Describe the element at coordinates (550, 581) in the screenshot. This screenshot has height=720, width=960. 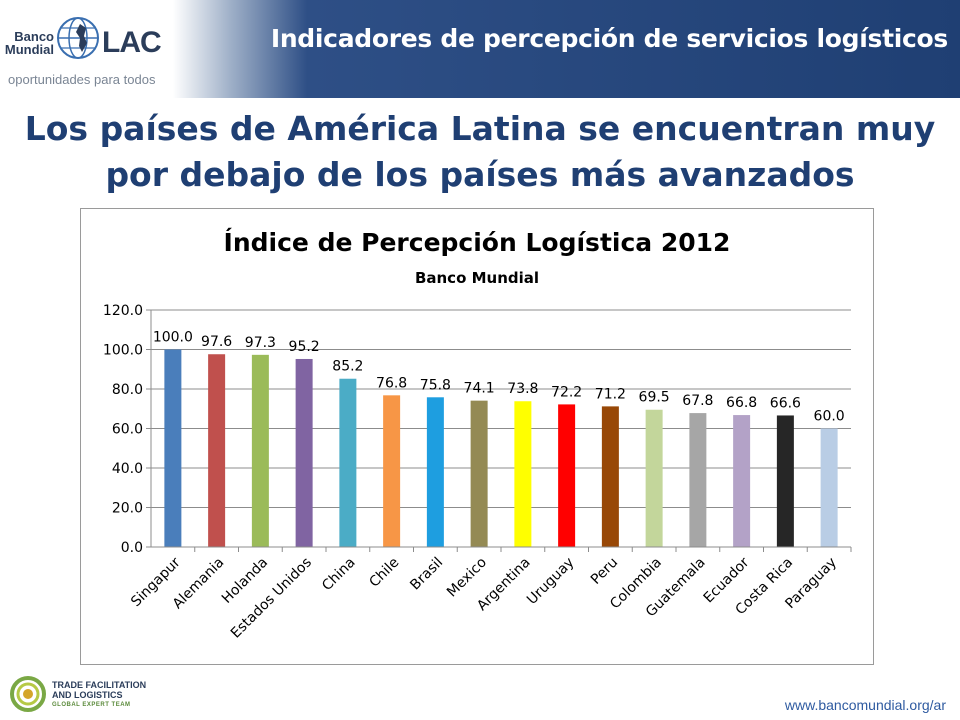
I see `x-tick-label: Uruguay` at that location.